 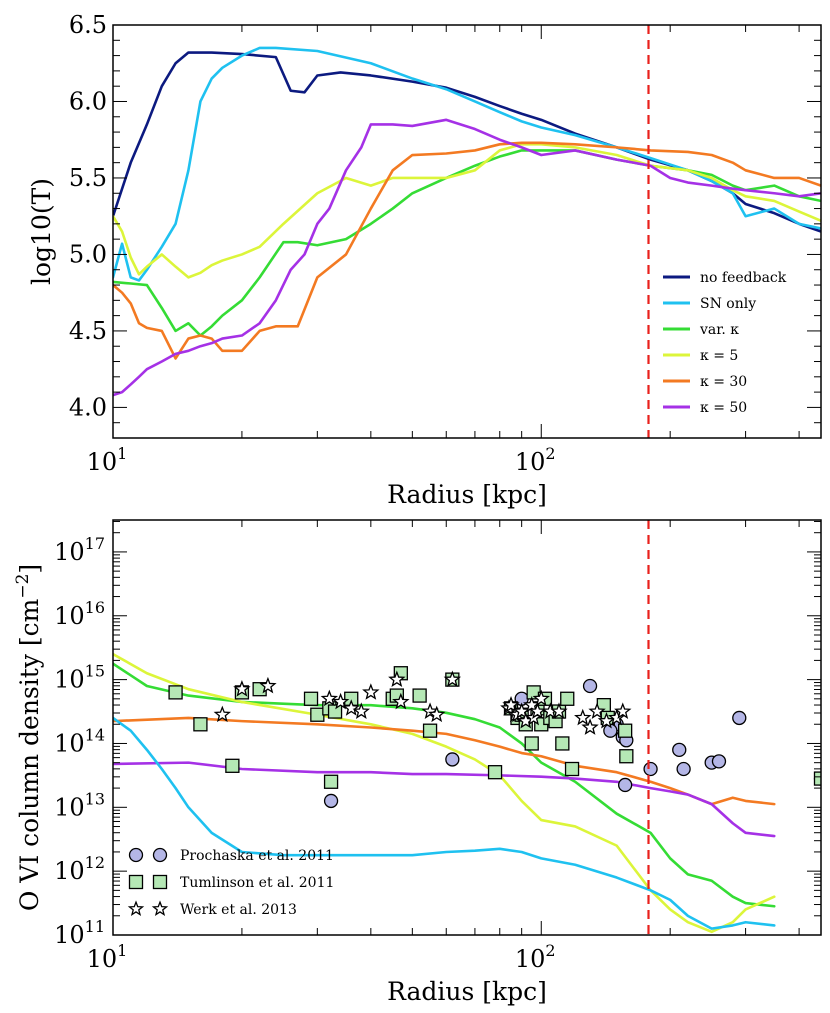 What do you see at coordinates (743, 278) in the screenshot?
I see `legend-label-no-feedback: no feedback` at bounding box center [743, 278].